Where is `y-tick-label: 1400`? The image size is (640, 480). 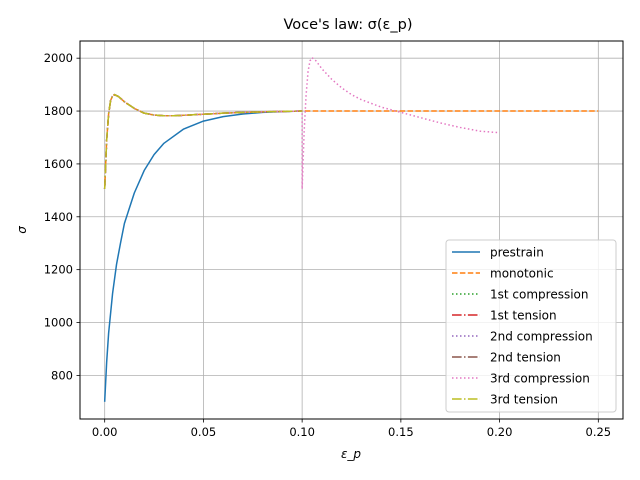
y-tick-label: 1400 is located at coordinates (58, 217).